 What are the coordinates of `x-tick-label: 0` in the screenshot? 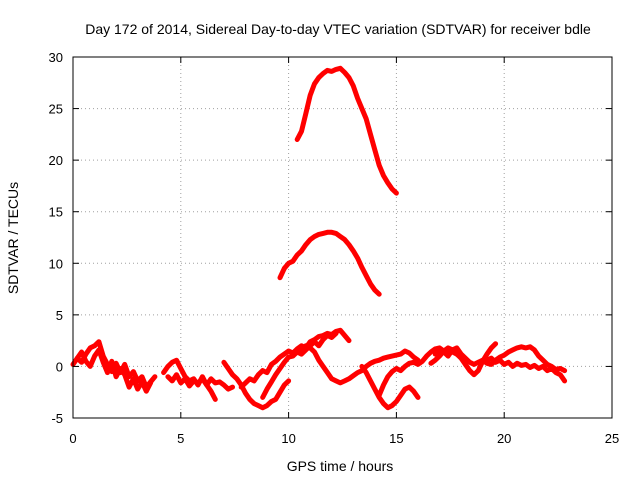 It's located at (72, 438).